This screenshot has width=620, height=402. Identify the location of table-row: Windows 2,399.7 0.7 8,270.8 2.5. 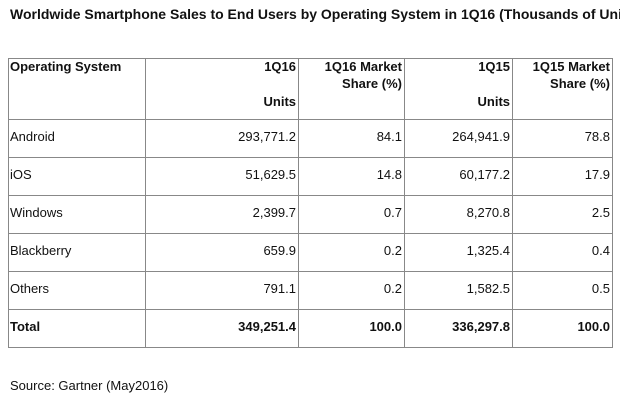
(310, 214).